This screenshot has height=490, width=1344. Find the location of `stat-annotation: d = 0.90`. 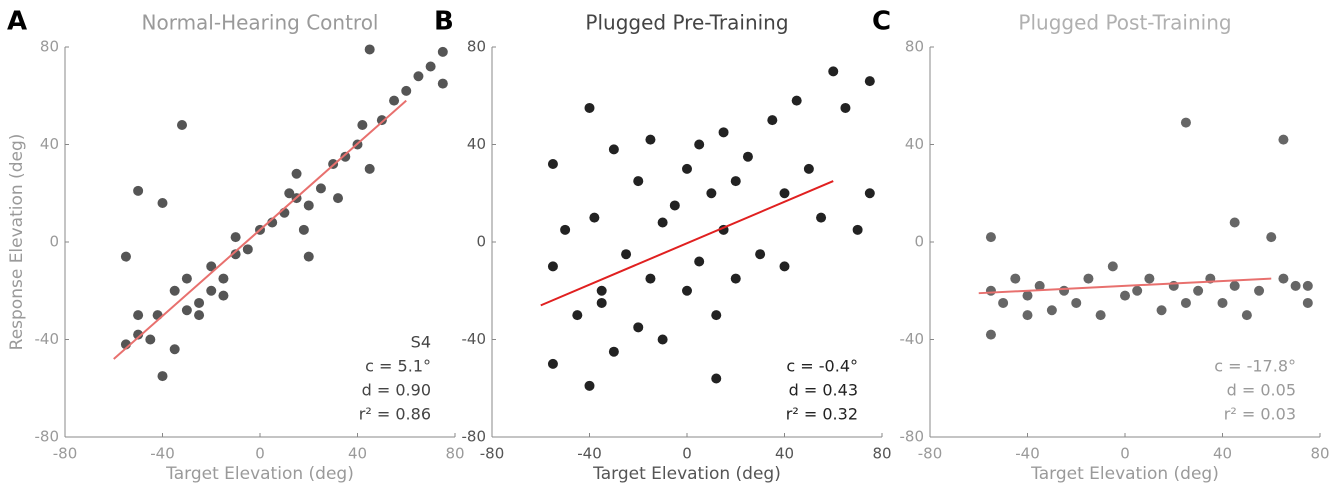

stat-annotation: d = 0.90 is located at coordinates (396, 390).